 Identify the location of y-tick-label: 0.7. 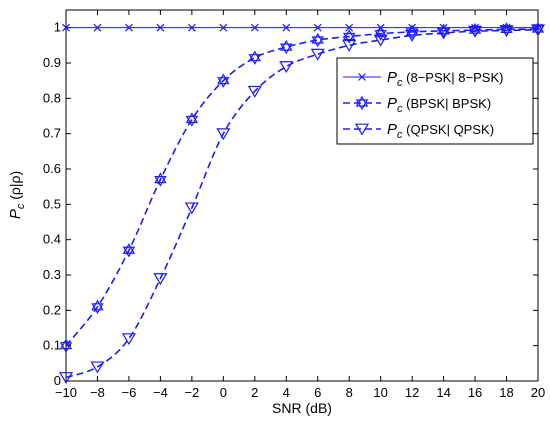
(52, 133).